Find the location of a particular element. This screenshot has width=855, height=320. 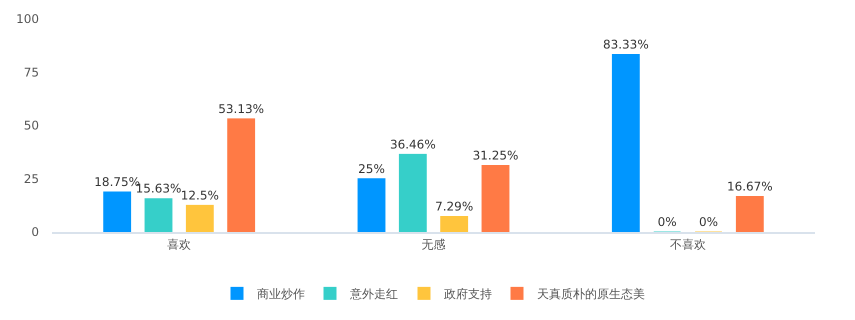

data-label: 53.13% is located at coordinates (241, 109).